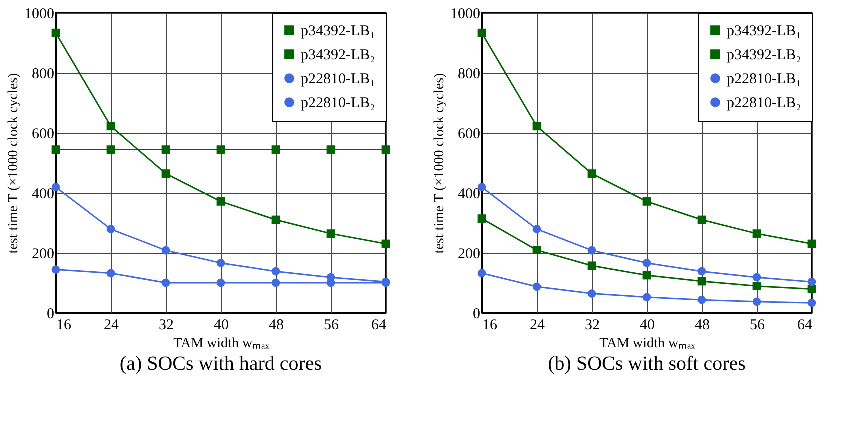  Describe the element at coordinates (221, 364) in the screenshot. I see `text: (a) SOCs with hard cores` at that location.